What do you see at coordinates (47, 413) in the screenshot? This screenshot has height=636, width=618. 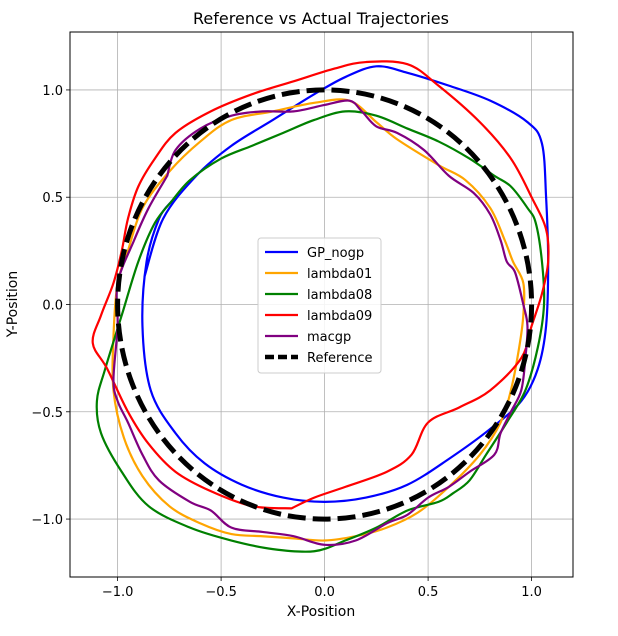 I see `y-tick-label: −0.5` at bounding box center [47, 413].